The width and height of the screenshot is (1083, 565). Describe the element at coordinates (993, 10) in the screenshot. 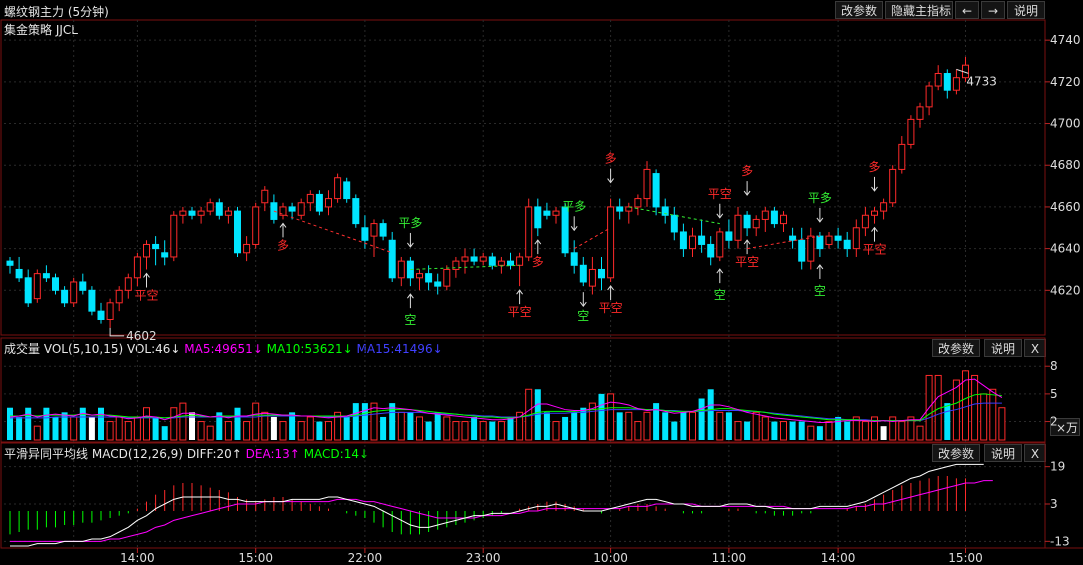

I see `next-arrow-button: →` at that location.